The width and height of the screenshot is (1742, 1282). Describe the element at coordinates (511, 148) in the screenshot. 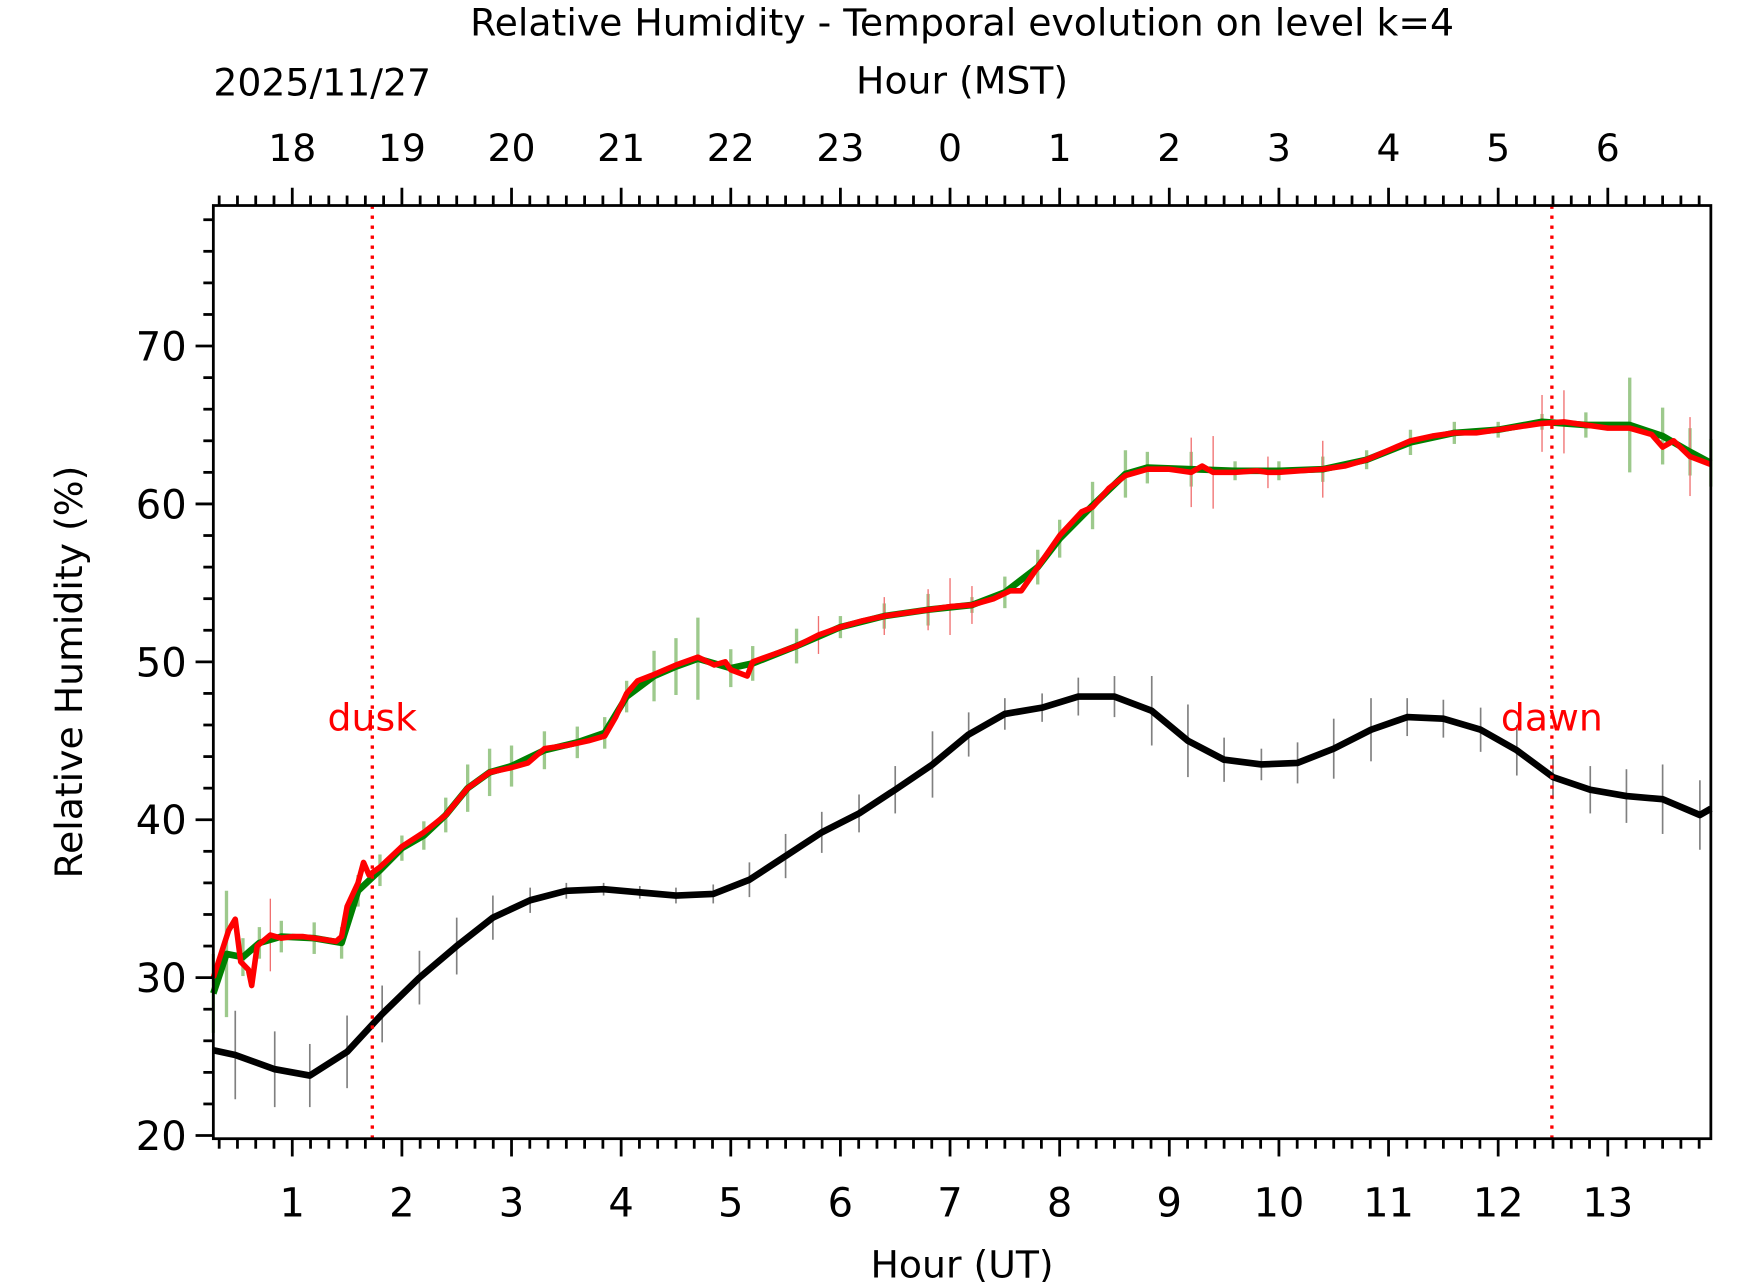

I see `top-x-tick-label: 20` at that location.